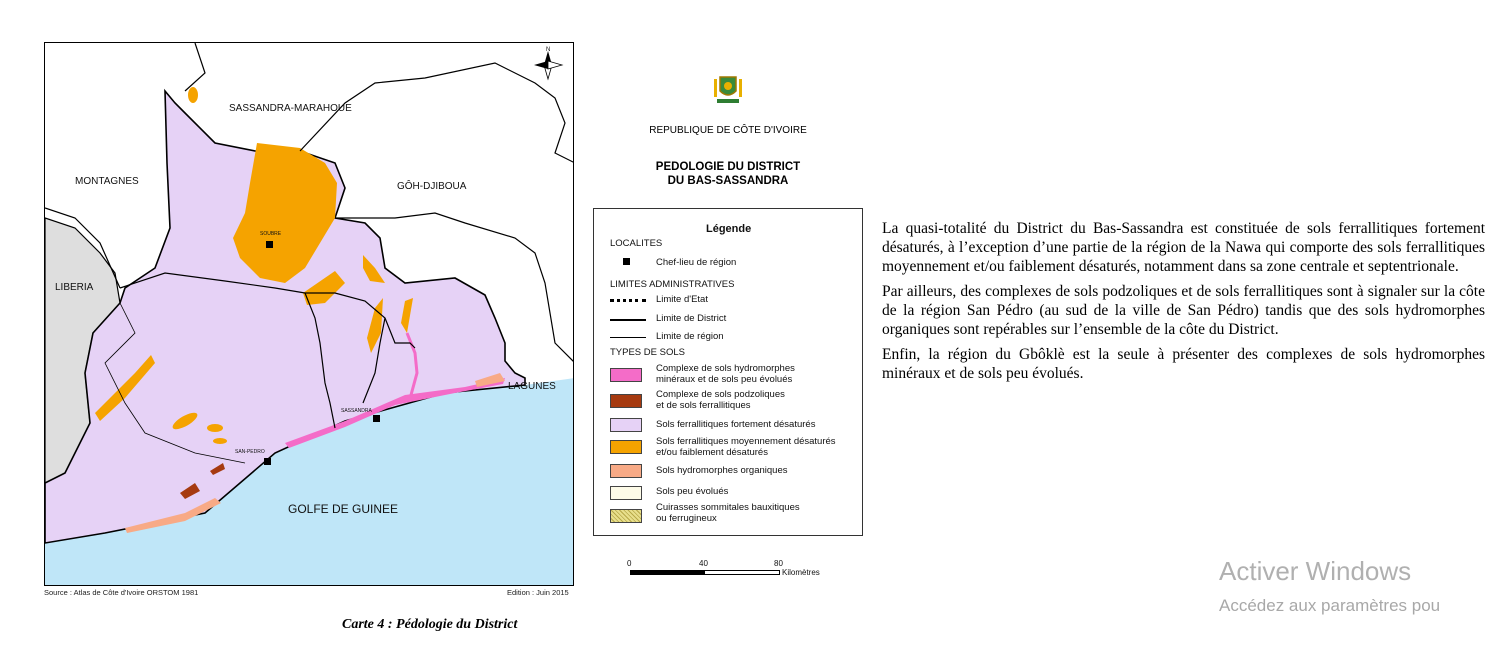 The height and width of the screenshot is (649, 1501). I want to click on label-golfe-de-guinee: GOLFE DE GUINEE, so click(343, 509).